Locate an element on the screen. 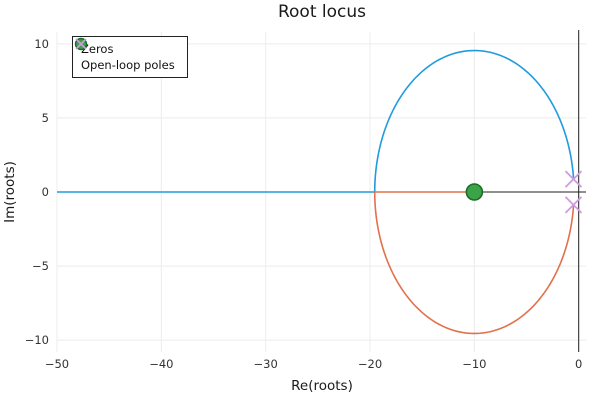  x-tick-label: −10 is located at coordinates (474, 364).